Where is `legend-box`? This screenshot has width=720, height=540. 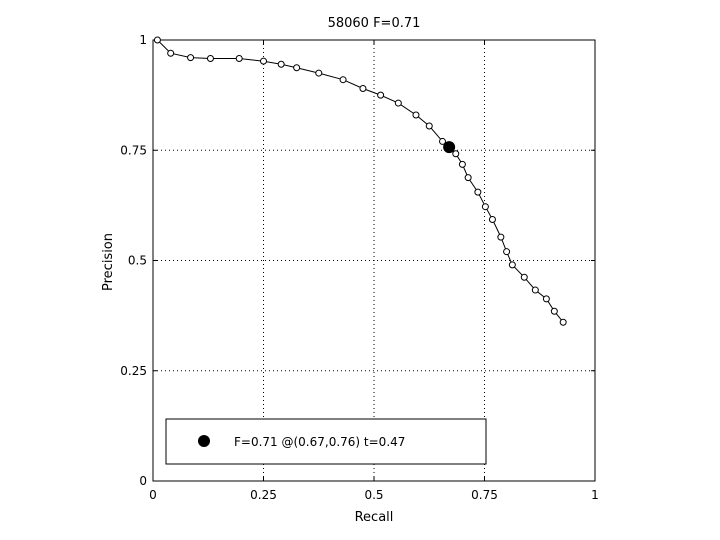
legend-box is located at coordinates (326, 441).